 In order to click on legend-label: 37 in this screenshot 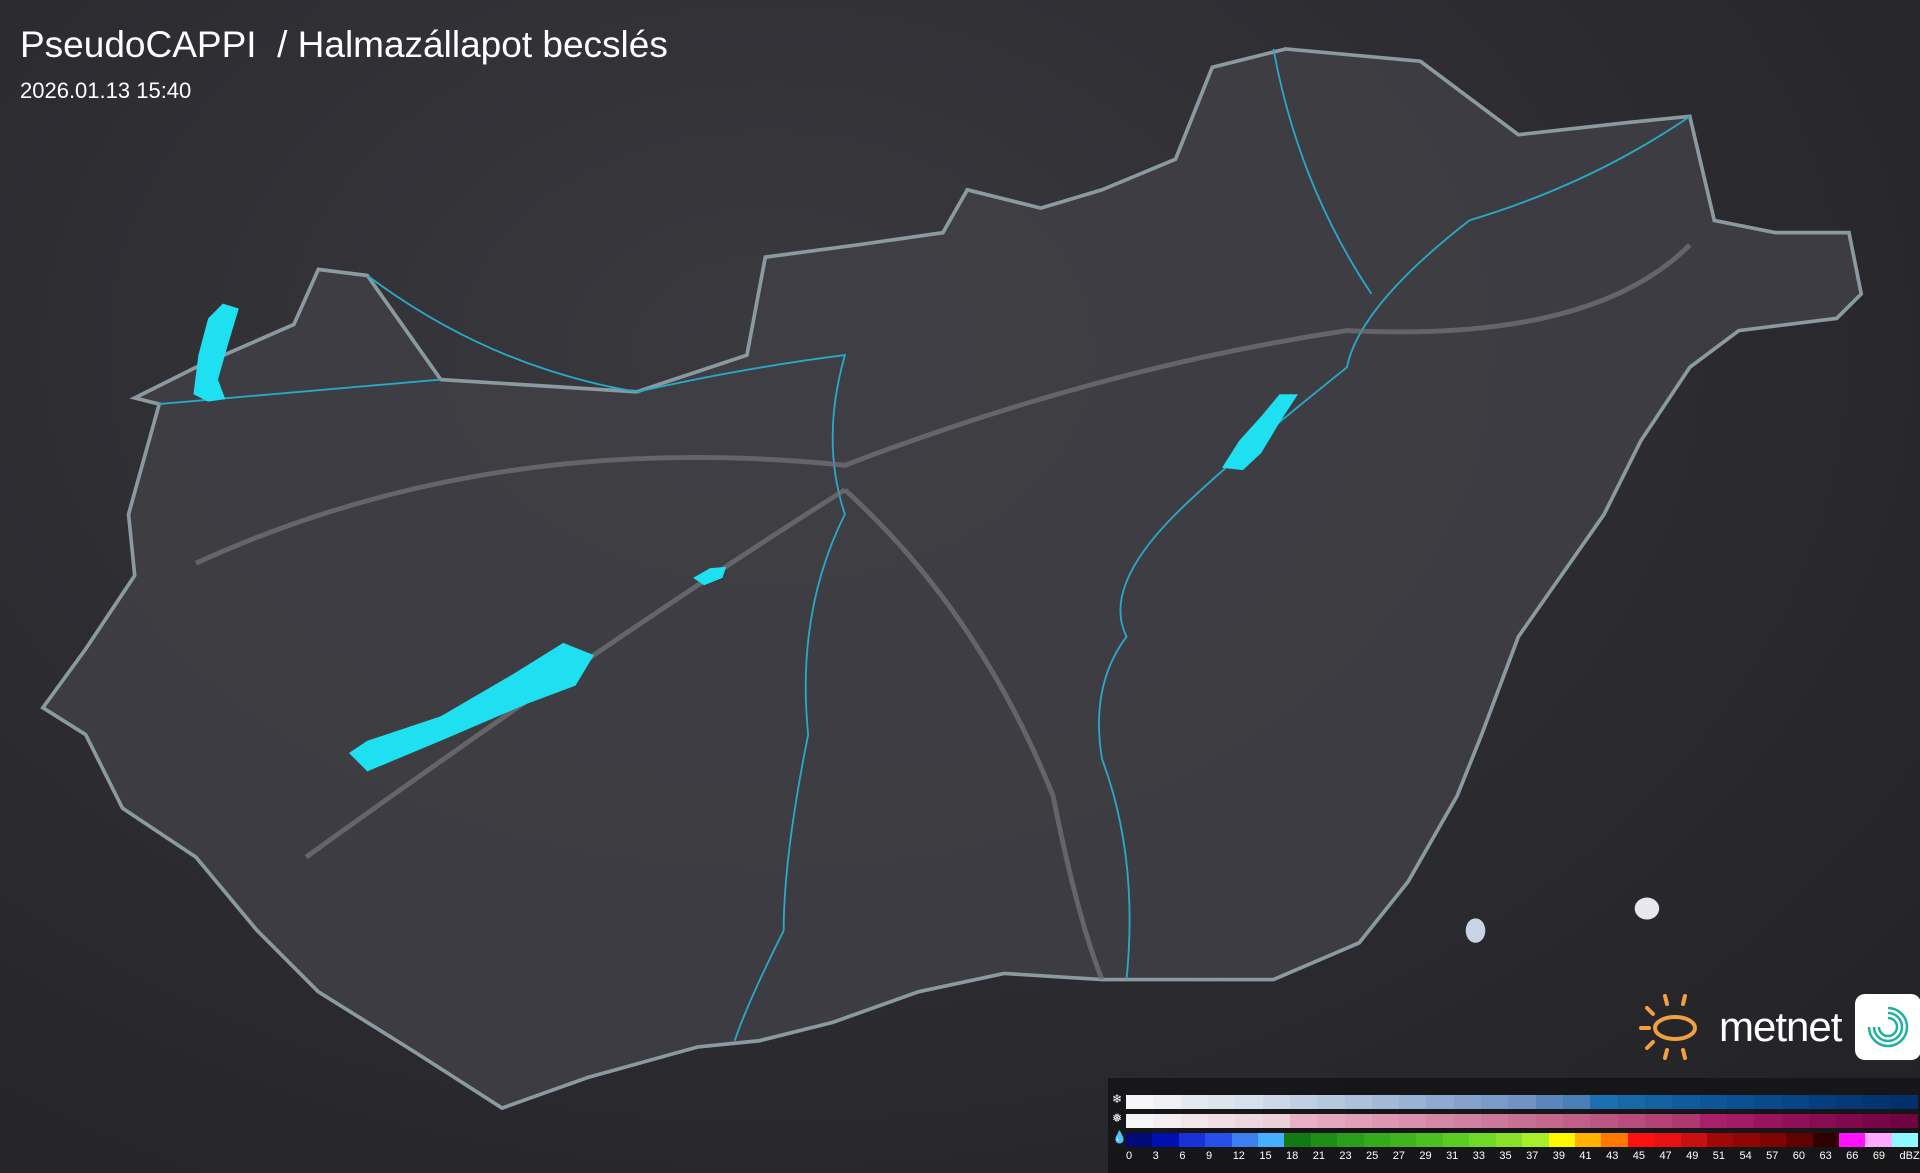, I will do `click(1532, 1156)`.